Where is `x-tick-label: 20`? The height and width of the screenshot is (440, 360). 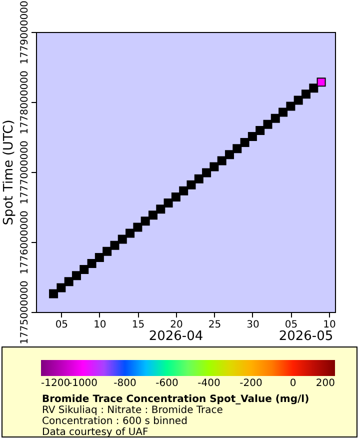 x-tick-label: 20 is located at coordinates (176, 325).